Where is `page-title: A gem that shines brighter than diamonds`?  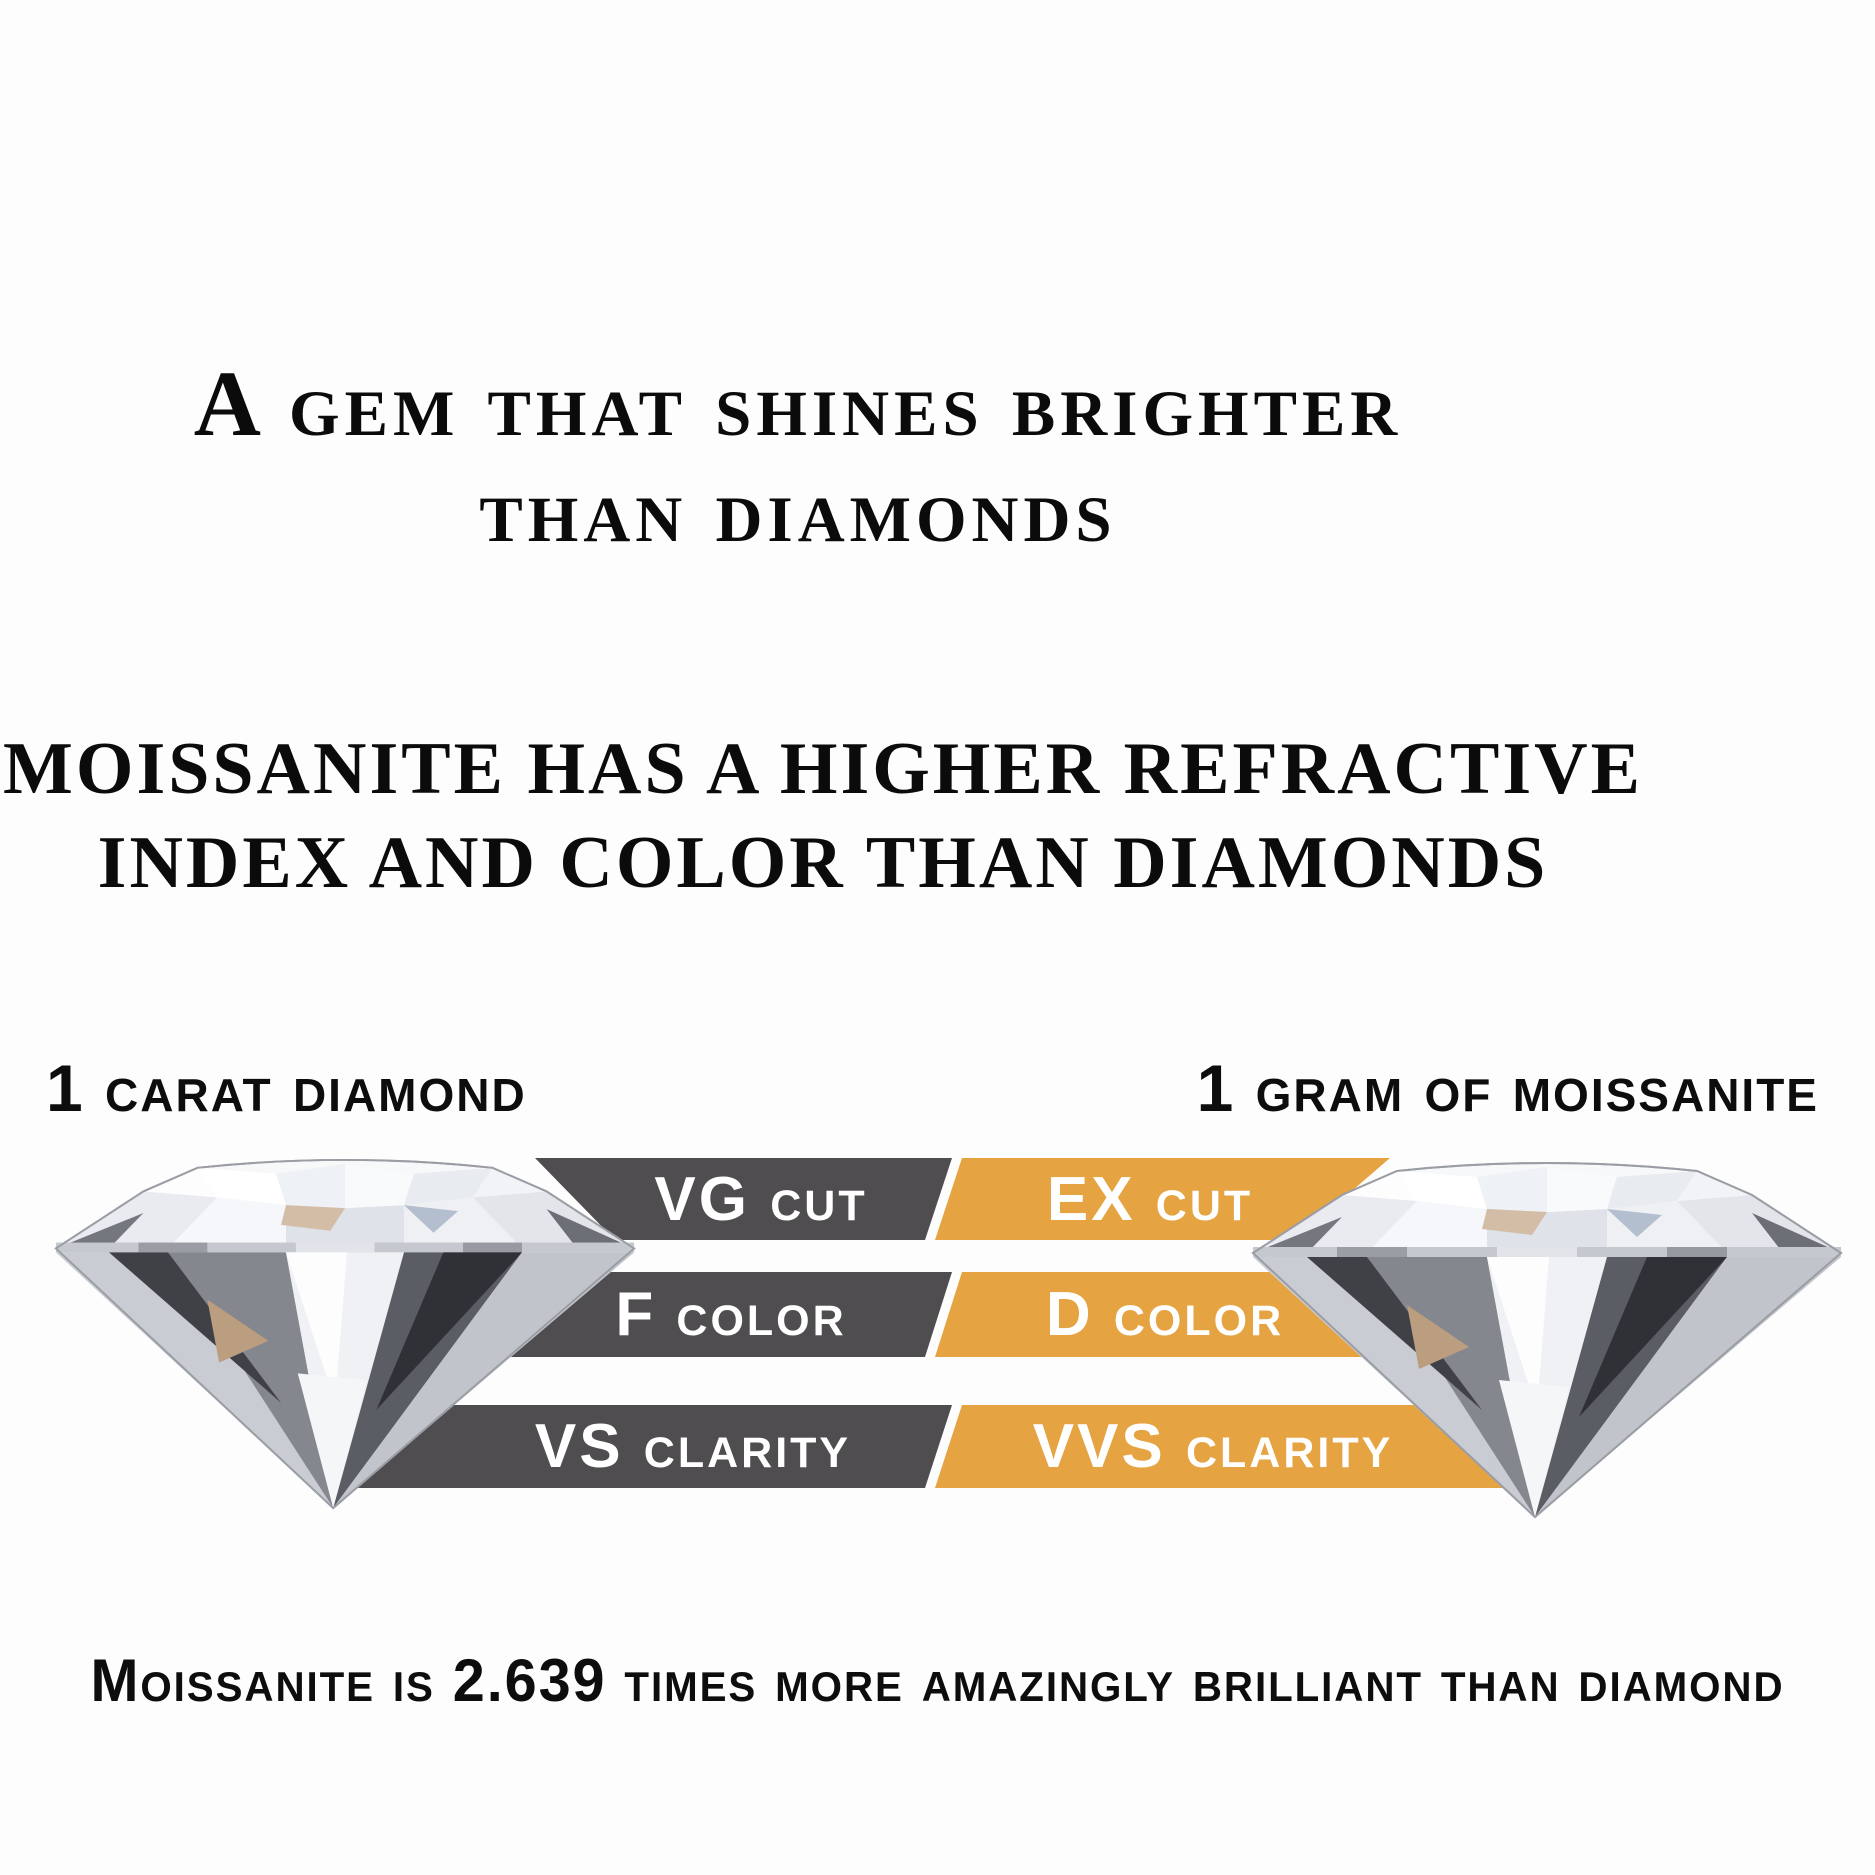
page-title: A gem that shines brighter than diamonds is located at coordinates (798, 458).